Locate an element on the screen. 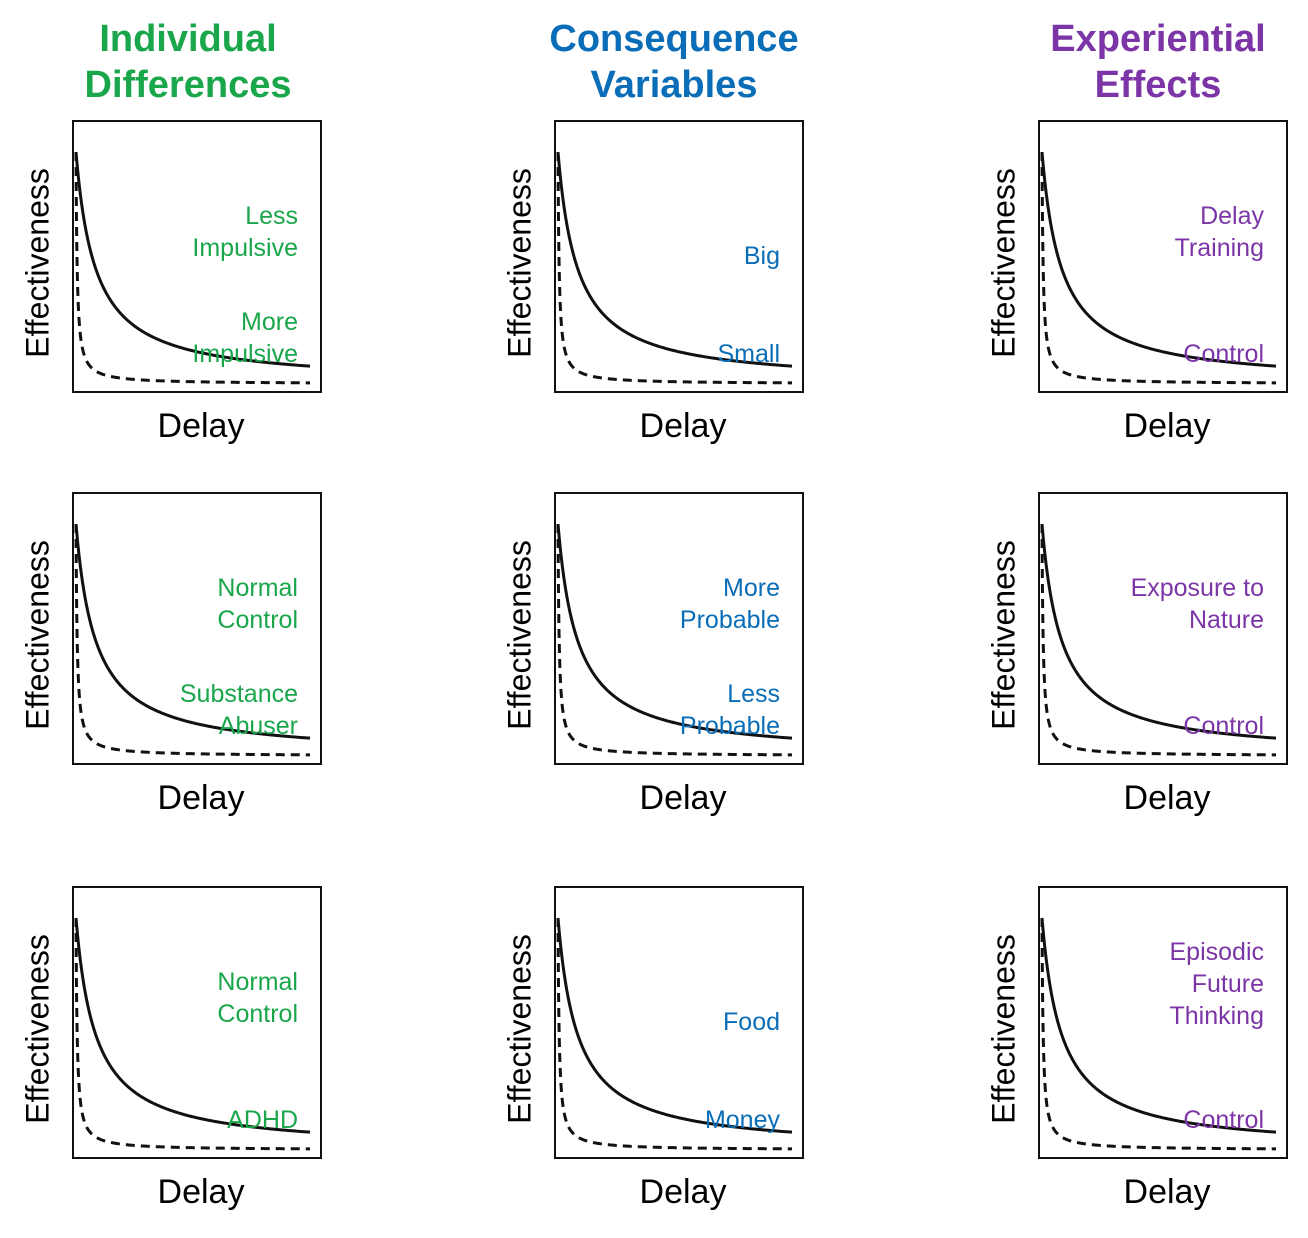 The height and width of the screenshot is (1238, 1308). series-label-line: Episodic is located at coordinates (1217, 952).